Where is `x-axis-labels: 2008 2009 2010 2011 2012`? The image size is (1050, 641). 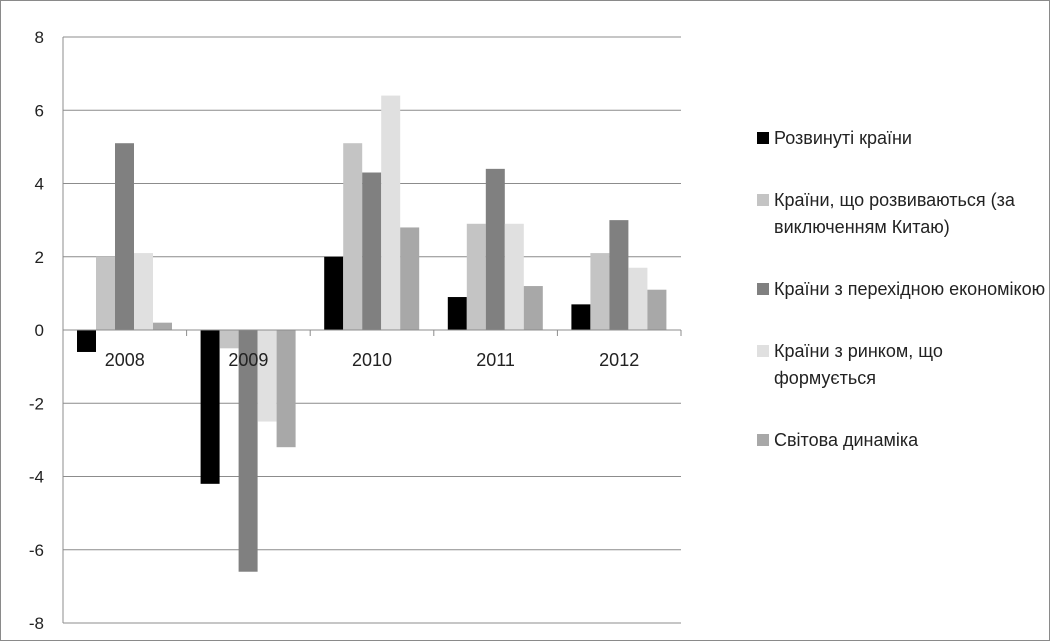 x-axis-labels: 2008 2009 2010 2011 2012 is located at coordinates (372, 360).